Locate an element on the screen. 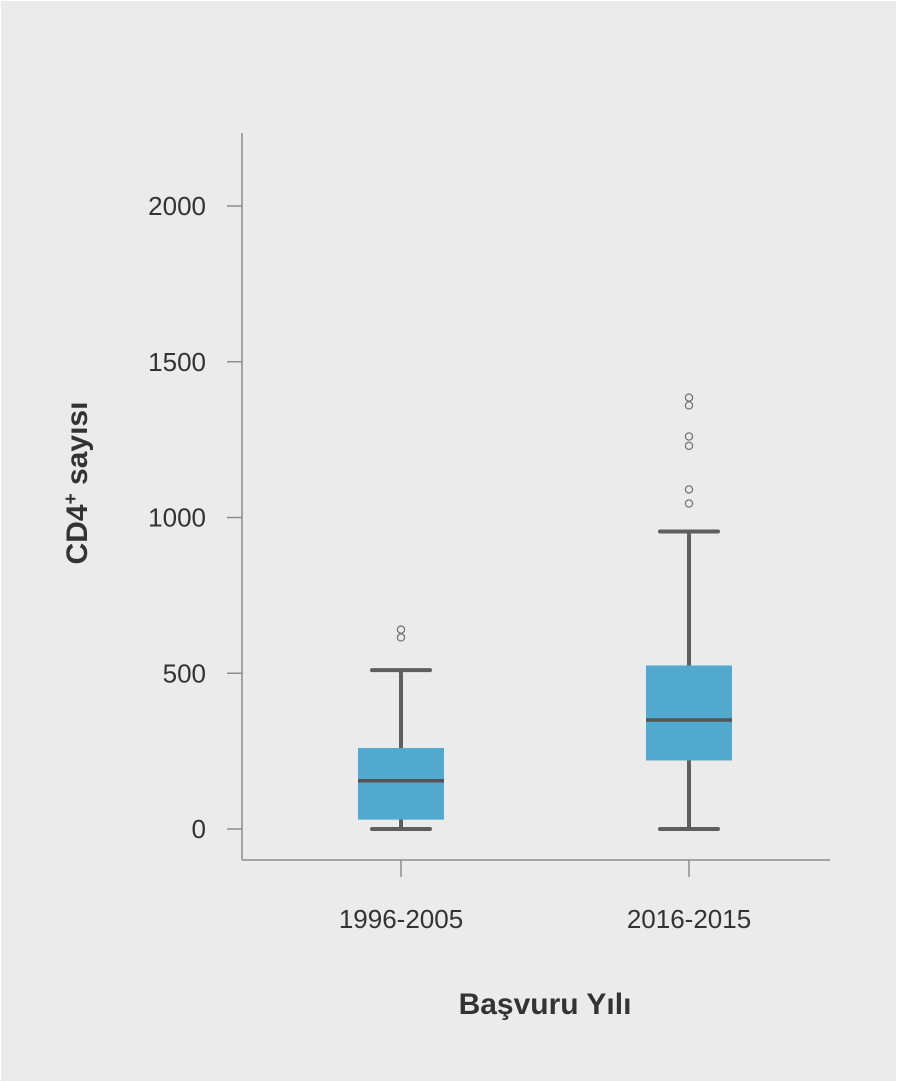 The image size is (897, 1082). y-tick-label: 1000 is located at coordinates (177, 518).